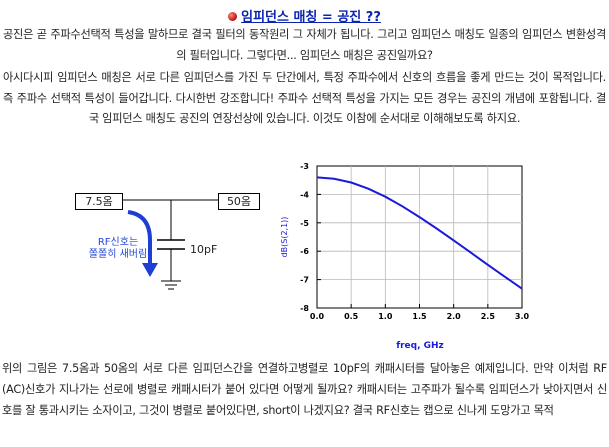 The image size is (609, 447). Describe the element at coordinates (118, 242) in the screenshot. I see `rf-label-line-1: RF신호는` at that location.